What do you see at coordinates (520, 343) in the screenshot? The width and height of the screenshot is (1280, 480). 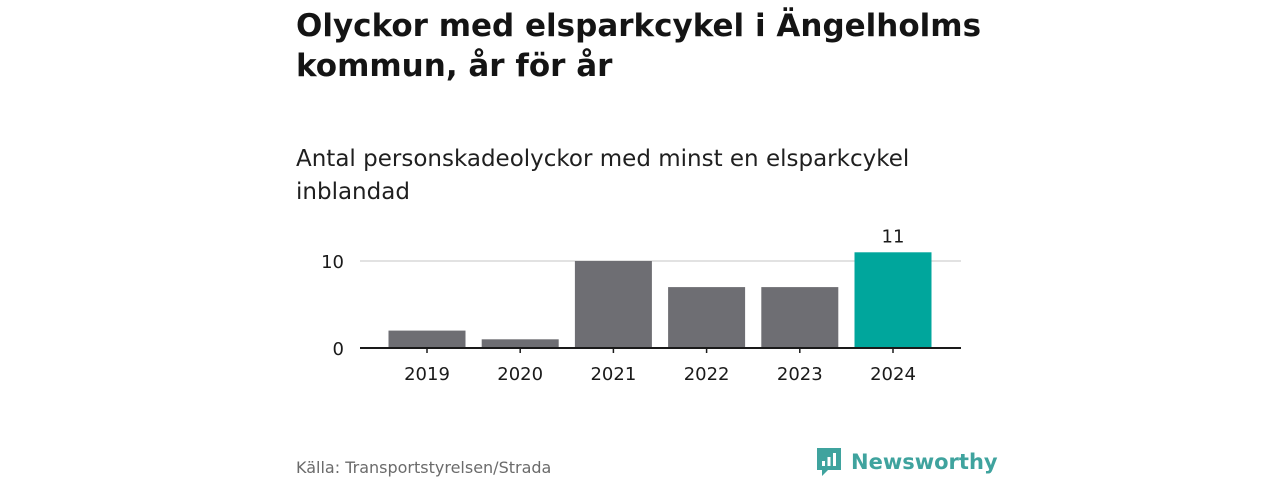 I see `bar-2020` at bounding box center [520, 343].